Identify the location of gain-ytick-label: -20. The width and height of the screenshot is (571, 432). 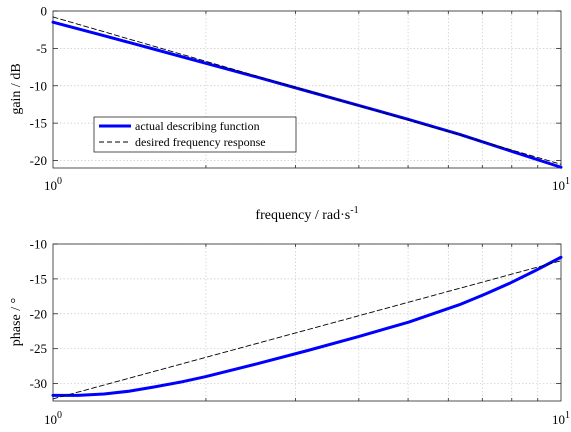
(38, 160).